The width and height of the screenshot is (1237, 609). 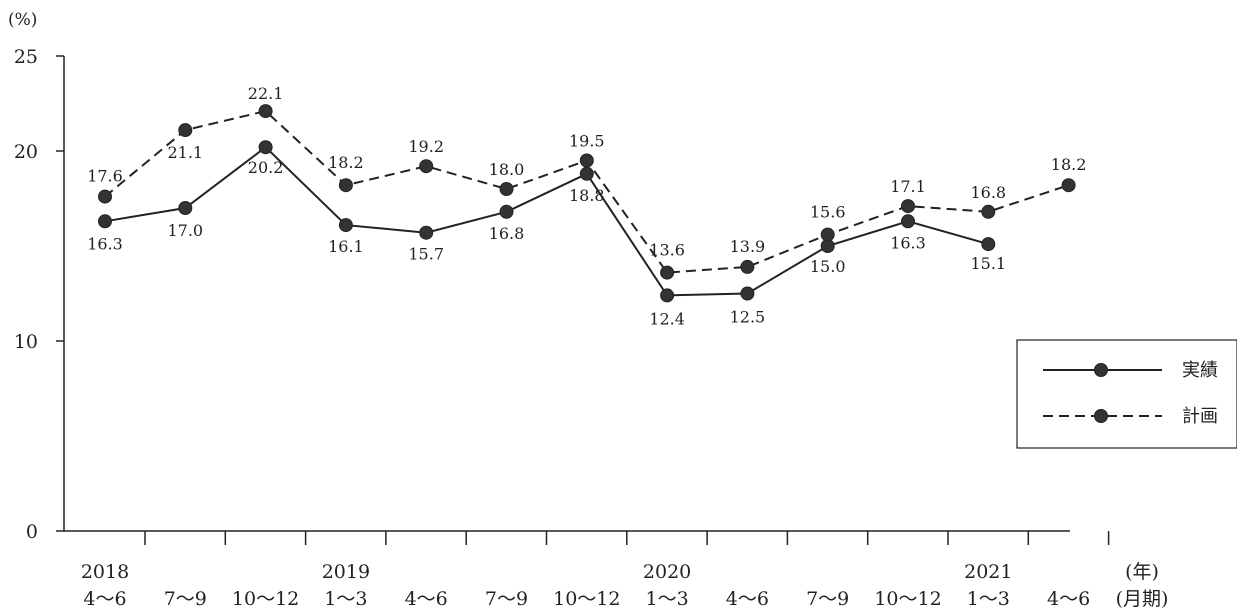 I want to click on data-label-plan: 18.0, so click(x=507, y=169).